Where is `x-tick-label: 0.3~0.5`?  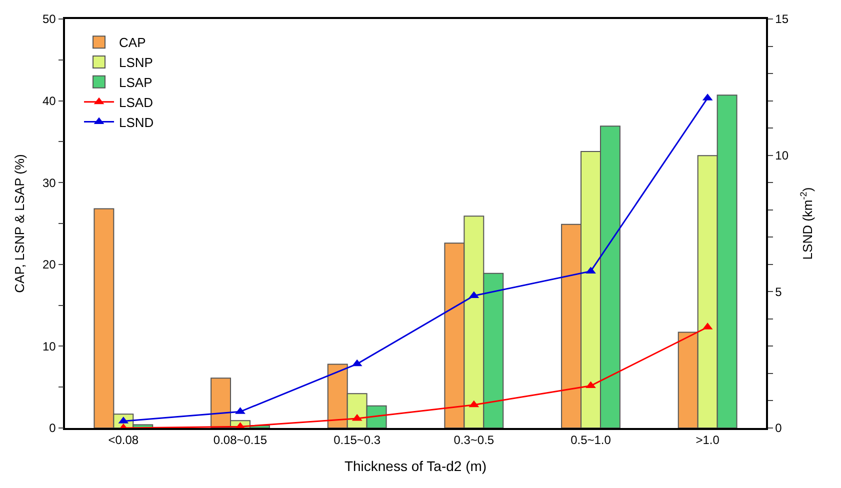
x-tick-label: 0.3~0.5 is located at coordinates (474, 440).